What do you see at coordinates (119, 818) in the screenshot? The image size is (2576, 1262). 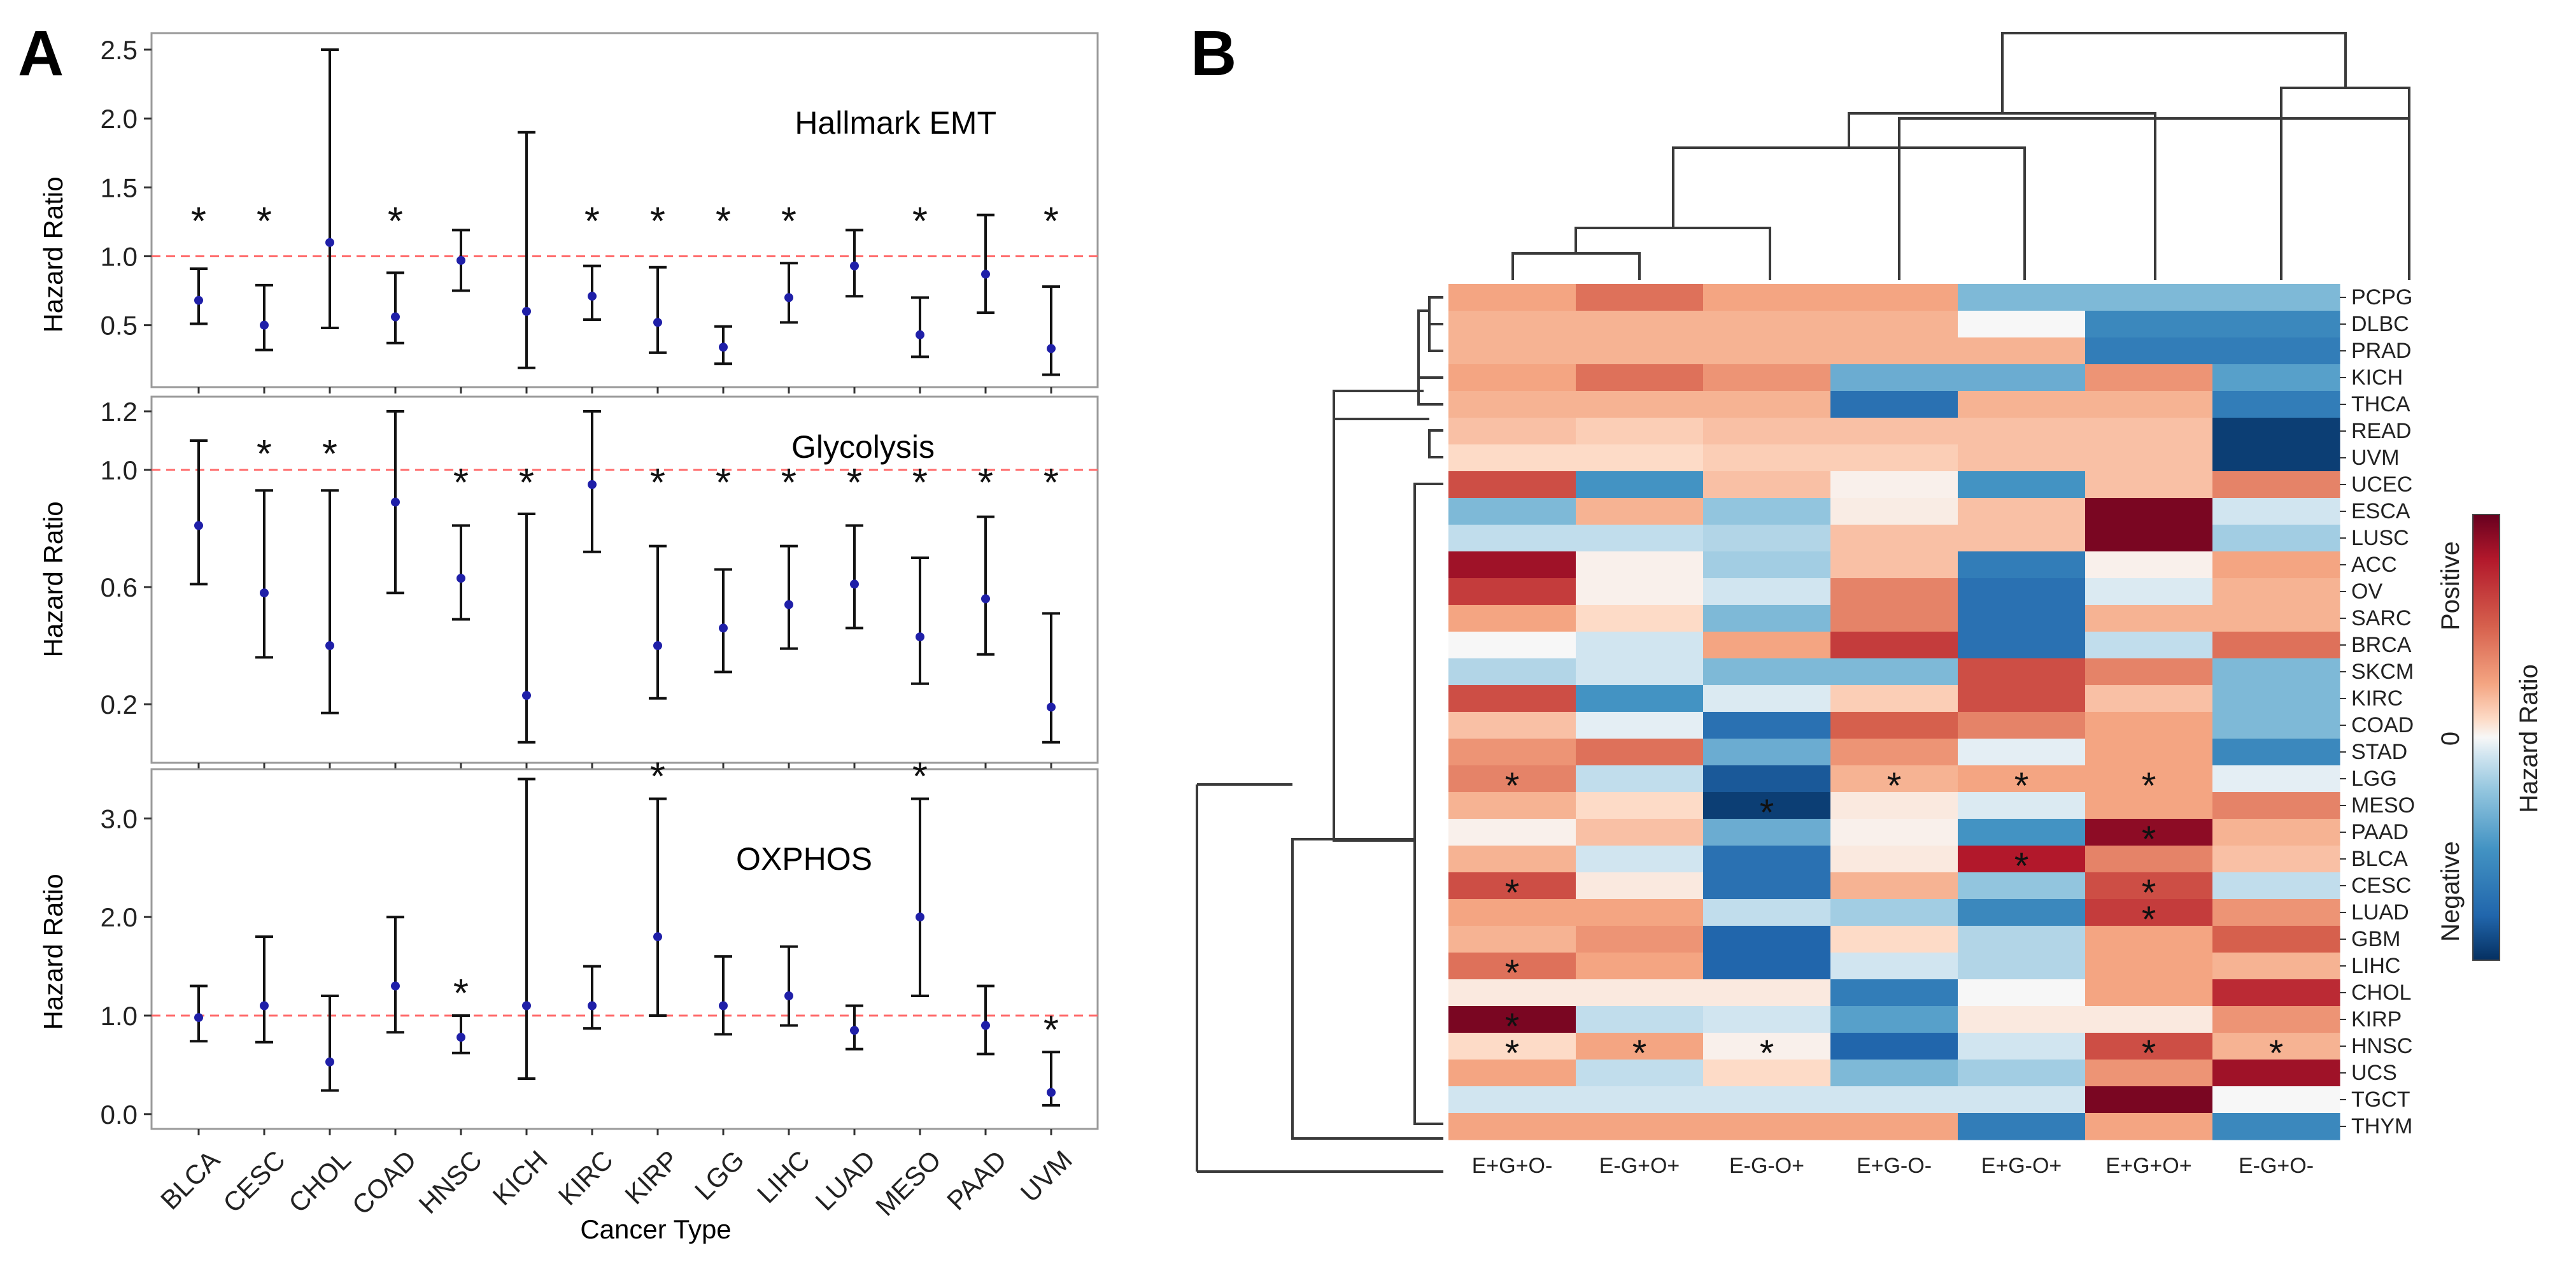 I see `y-tick-label: 3.0` at bounding box center [119, 818].